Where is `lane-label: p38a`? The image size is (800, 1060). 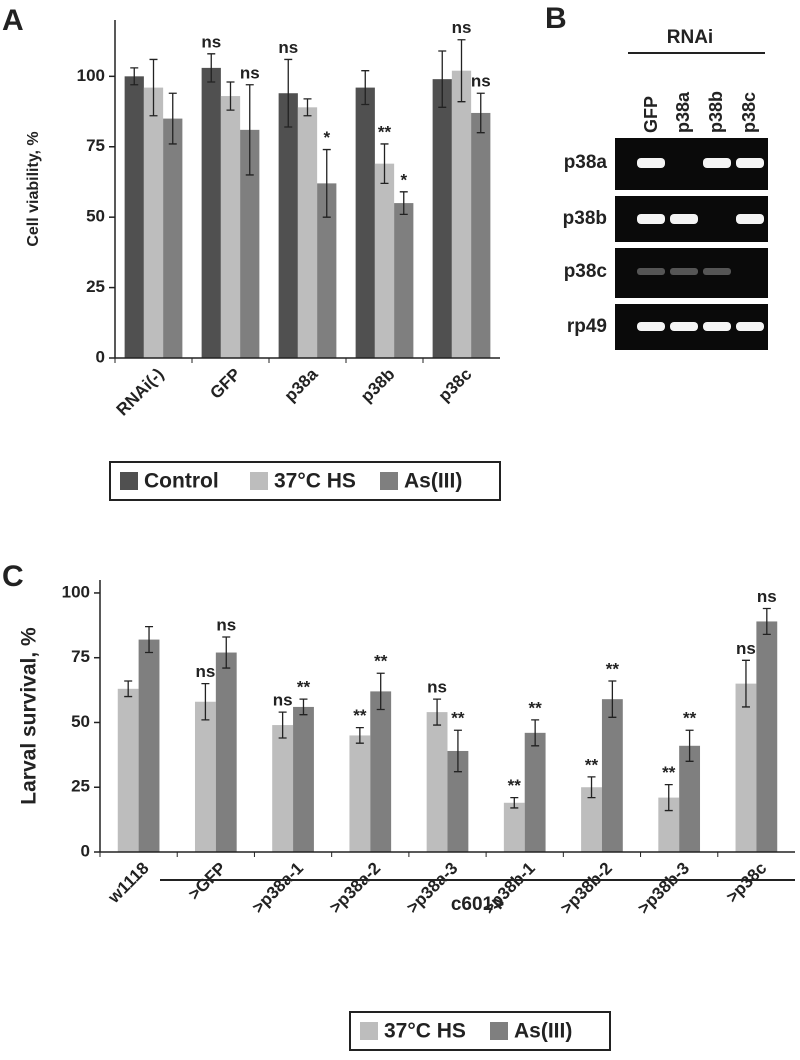 lane-label: p38a is located at coordinates (683, 112).